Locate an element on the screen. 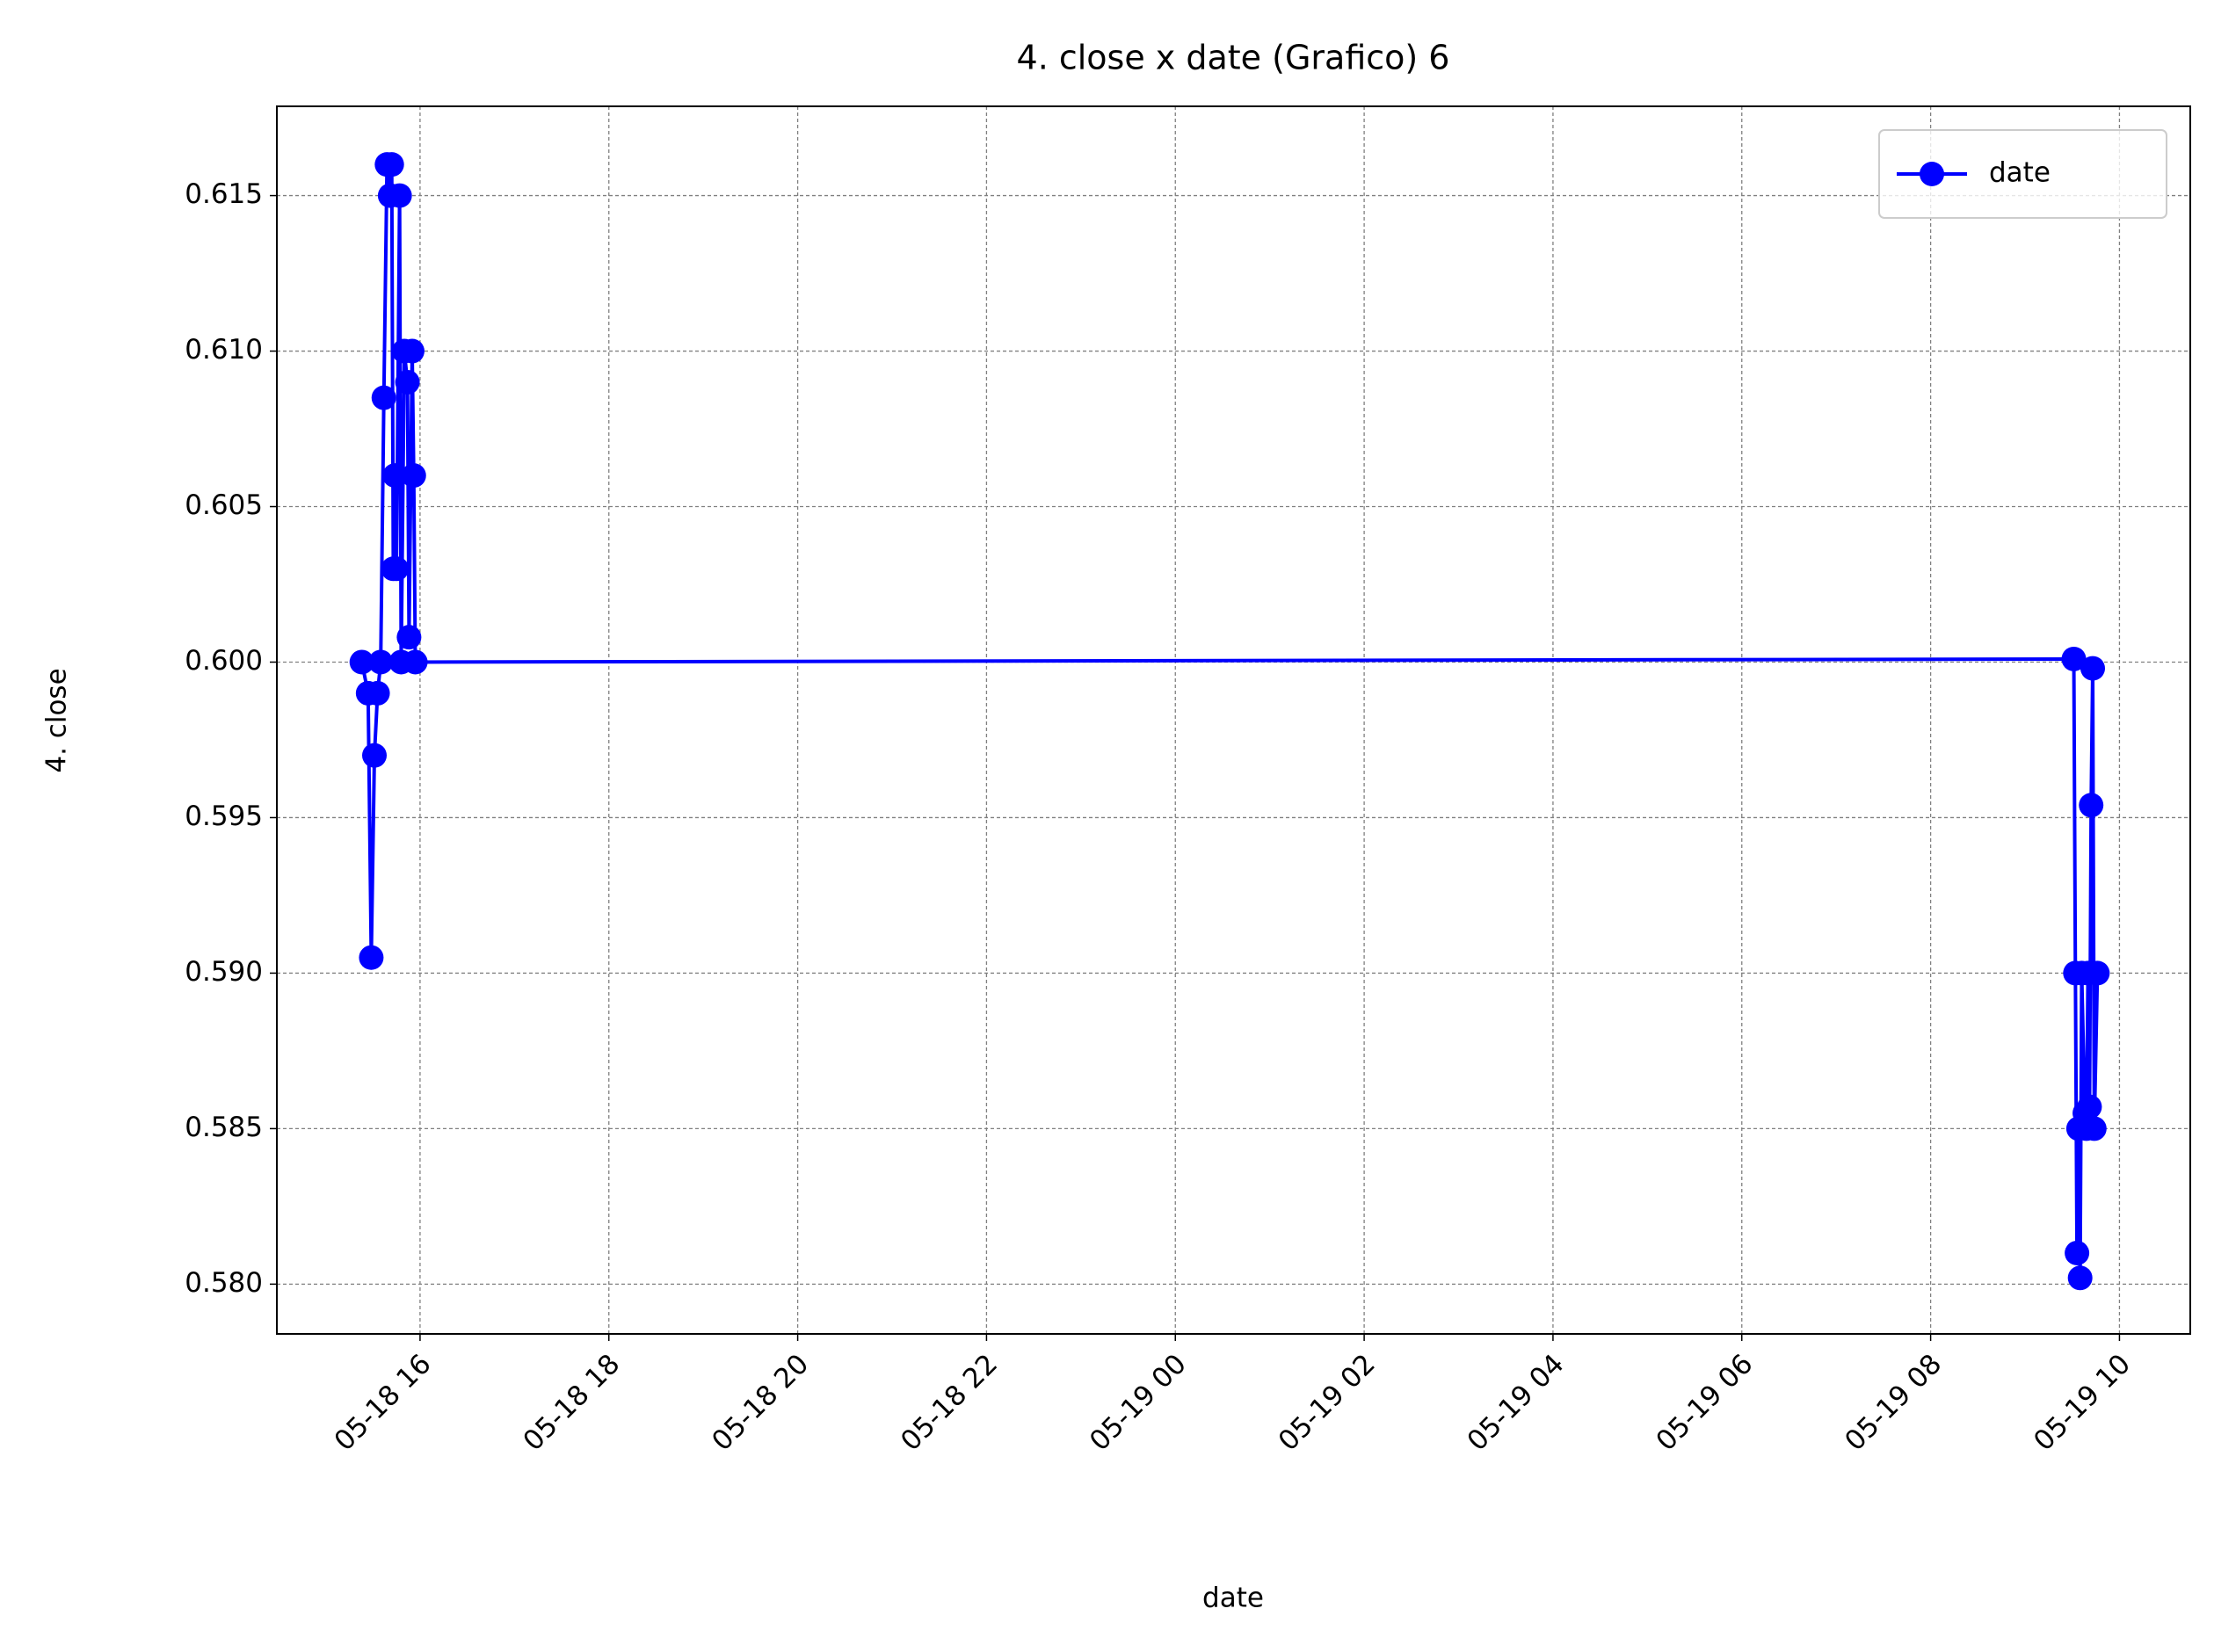 The height and width of the screenshot is (1652, 2214). y-tick-label: 0.605 is located at coordinates (224, 505).